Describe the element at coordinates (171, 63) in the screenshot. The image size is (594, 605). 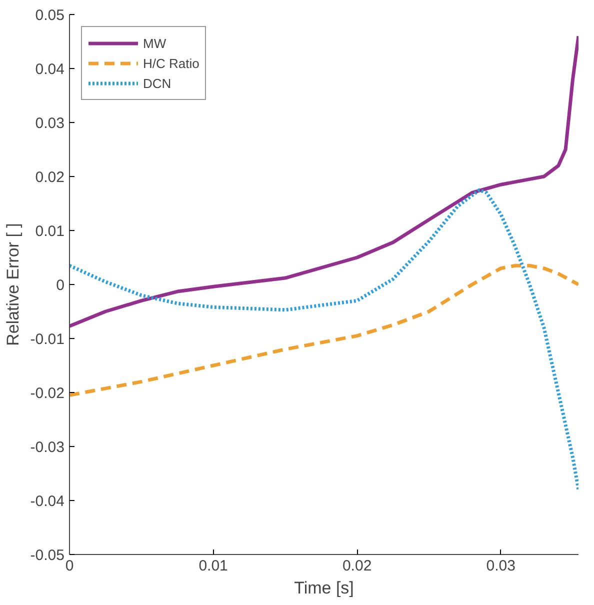
I see `legend-label: H/C Ratio` at that location.